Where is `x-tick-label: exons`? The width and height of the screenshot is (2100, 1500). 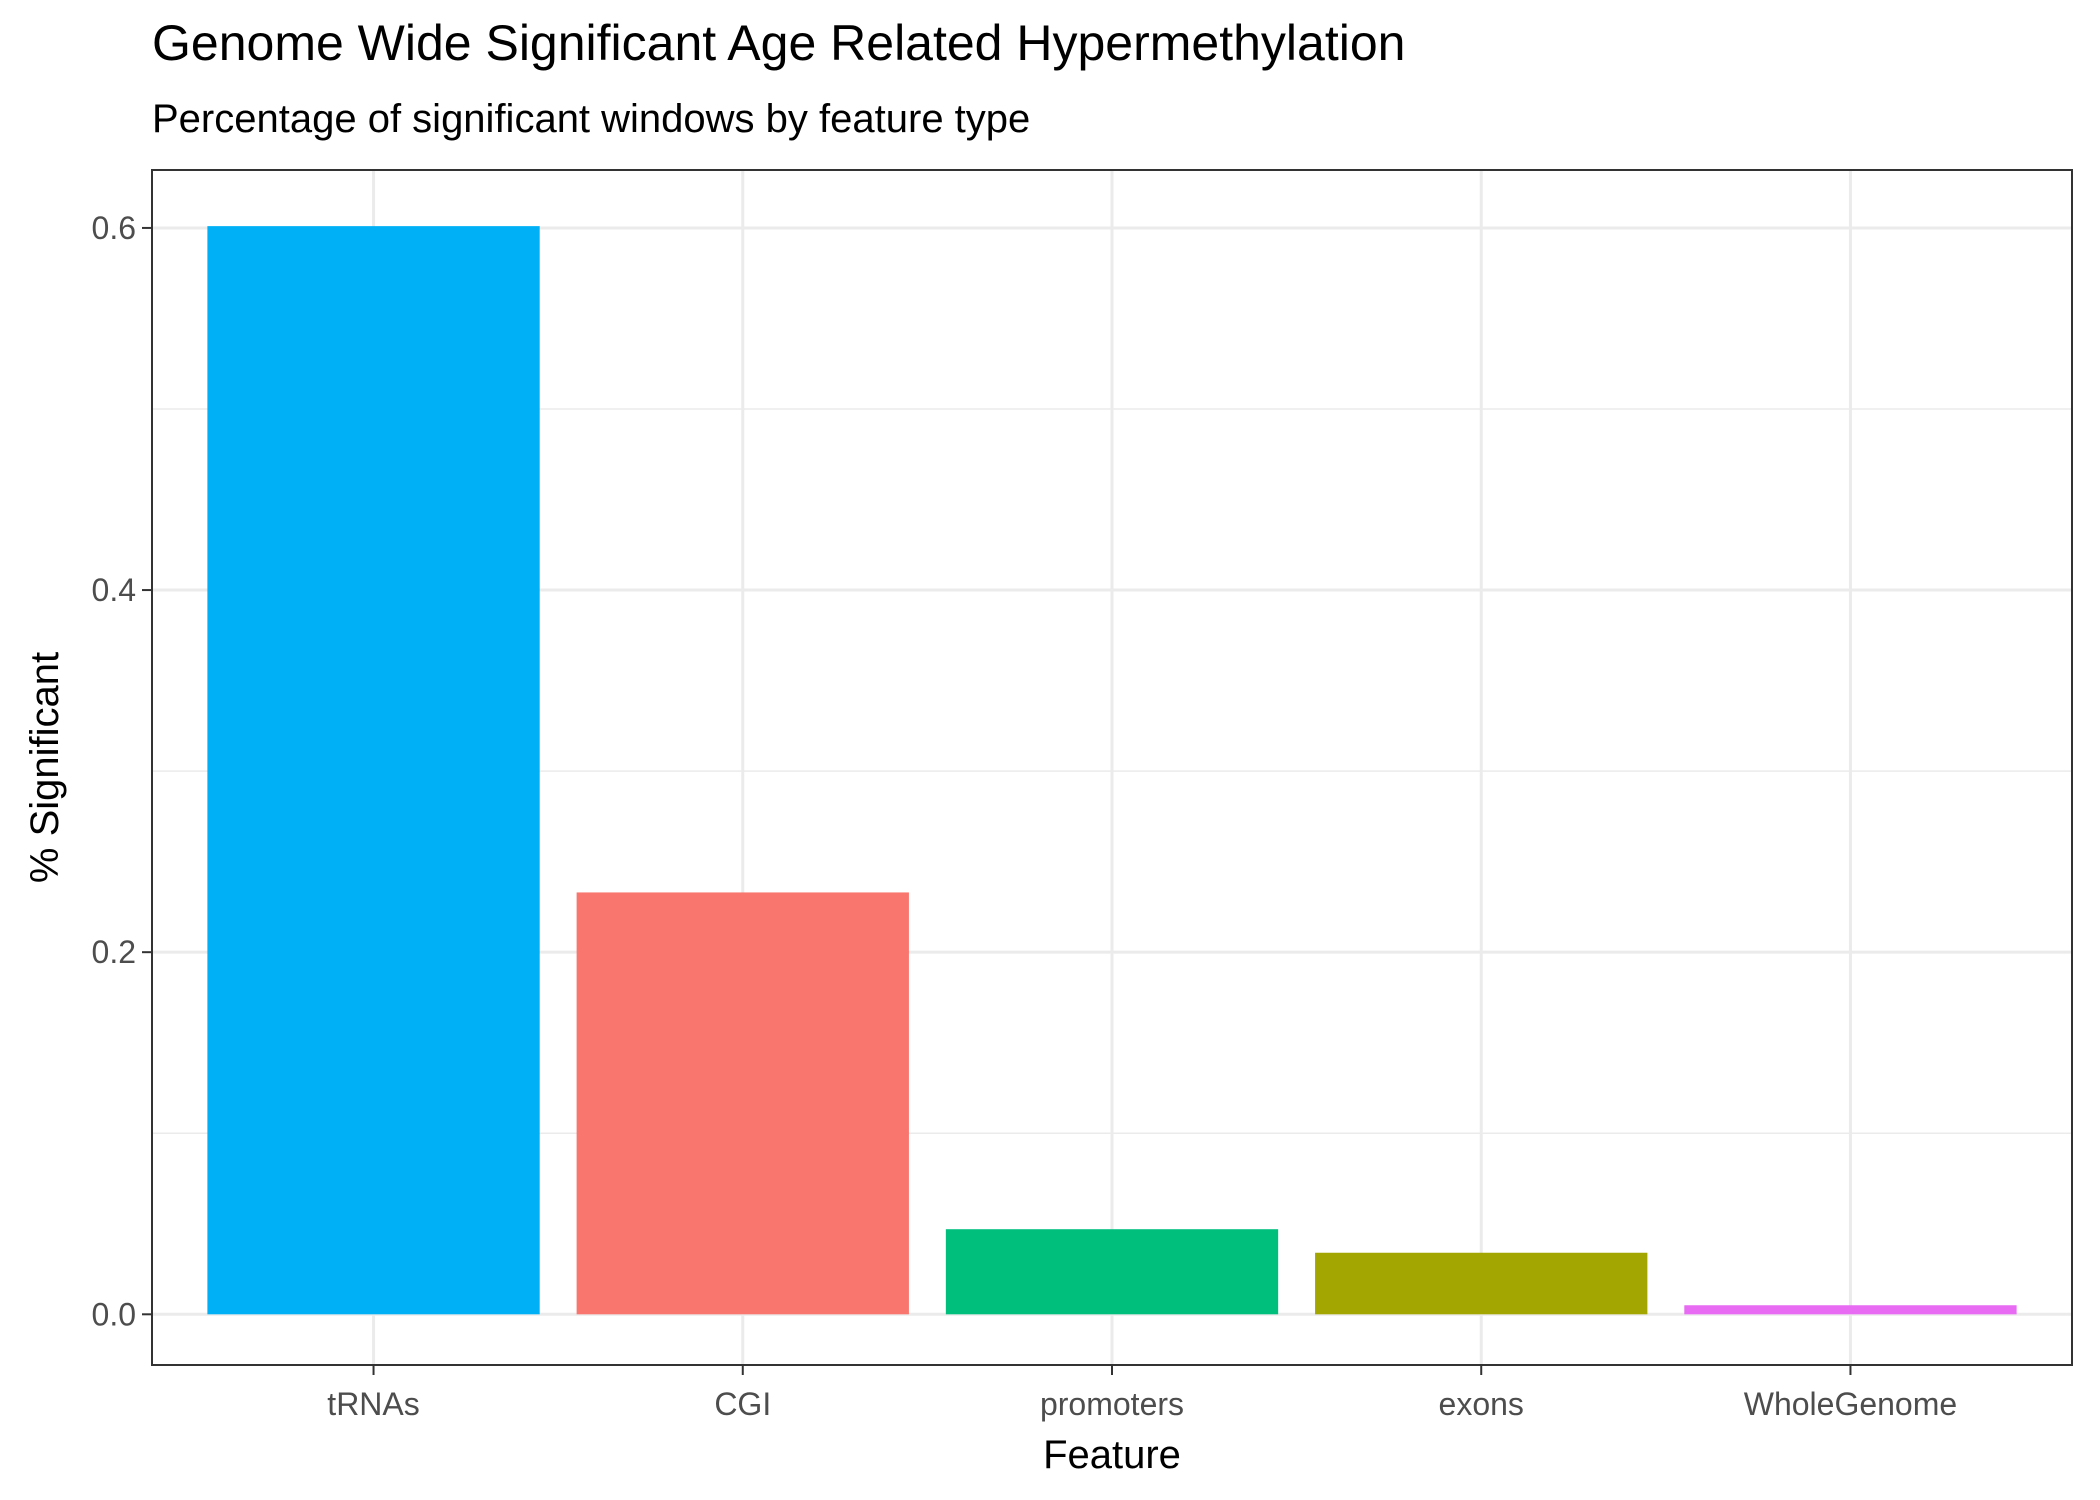
x-tick-label: exons is located at coordinates (1481, 1404).